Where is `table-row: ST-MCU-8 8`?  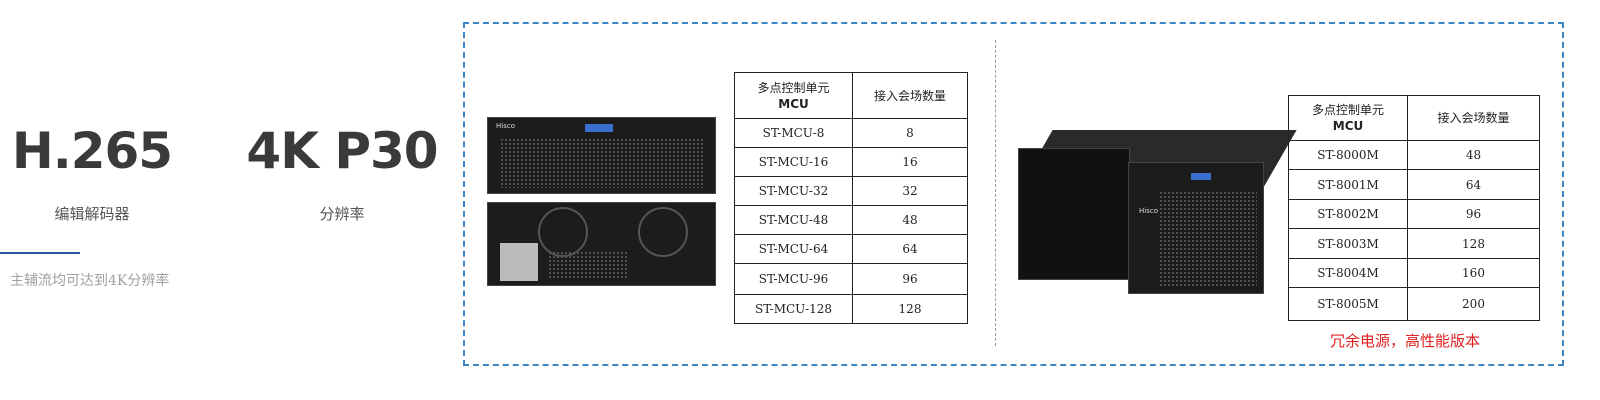
table-row: ST-MCU-8 8 is located at coordinates (851, 133).